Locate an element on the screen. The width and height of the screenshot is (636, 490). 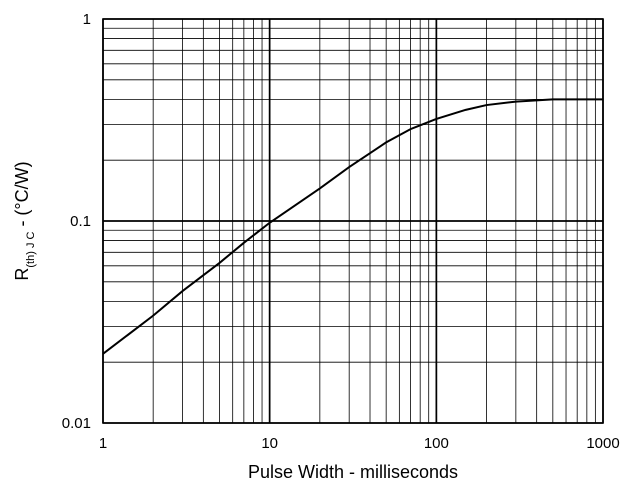
x-tick-label: 1 is located at coordinates (103, 443).